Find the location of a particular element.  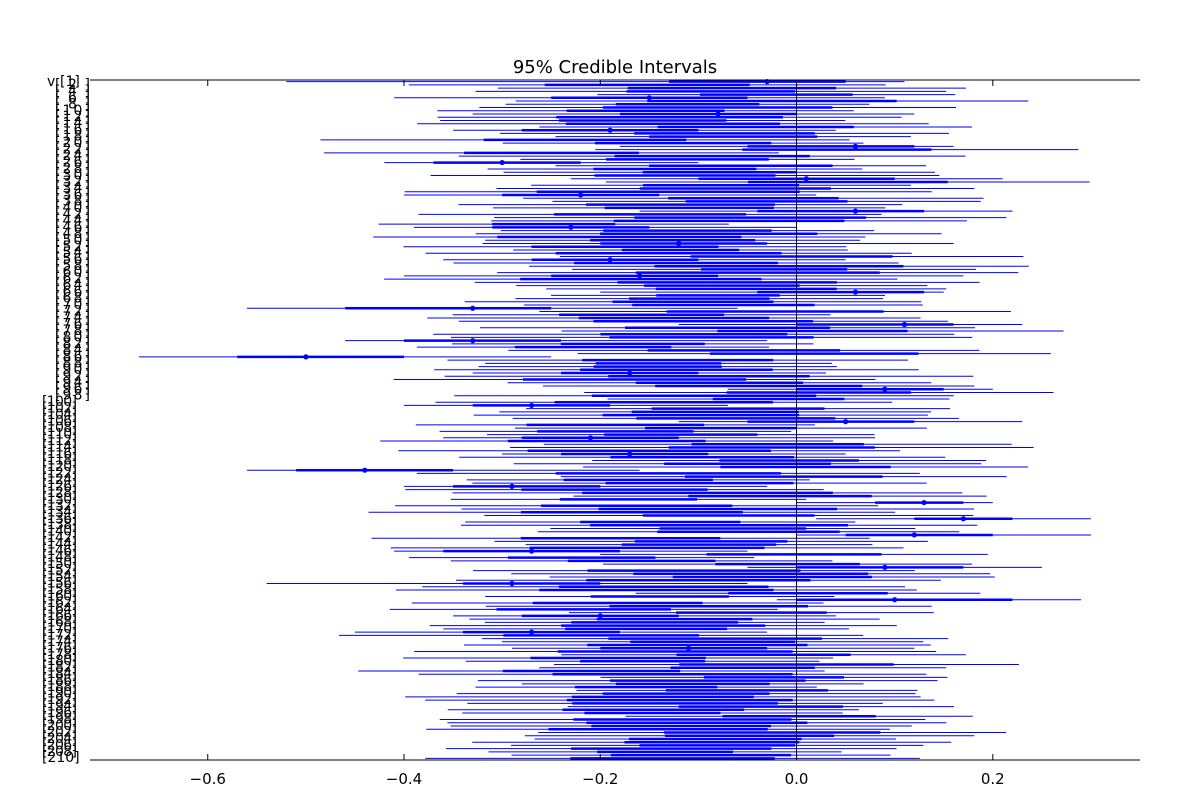

x-tick-label: −0.2 is located at coordinates (600, 779).